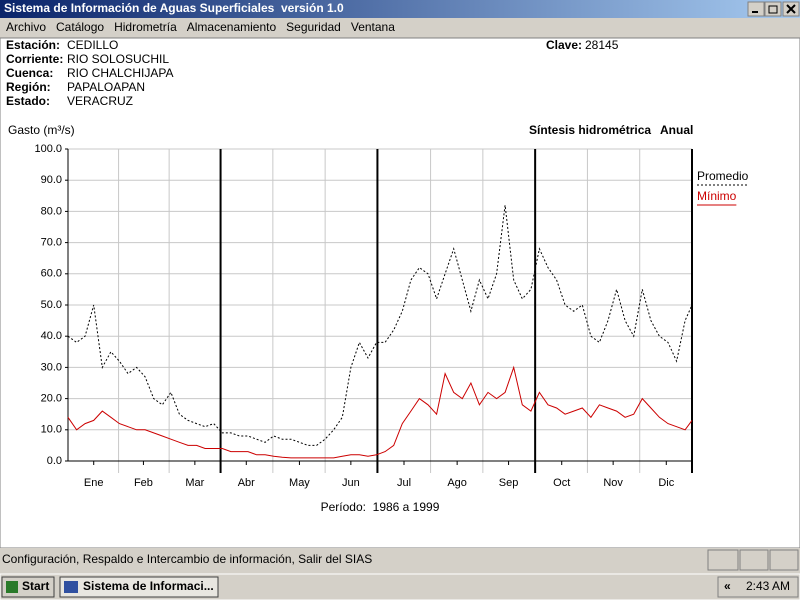 This screenshot has width=800, height=605. Describe the element at coordinates (723, 176) in the screenshot. I see `legend-label: Promedio` at that location.